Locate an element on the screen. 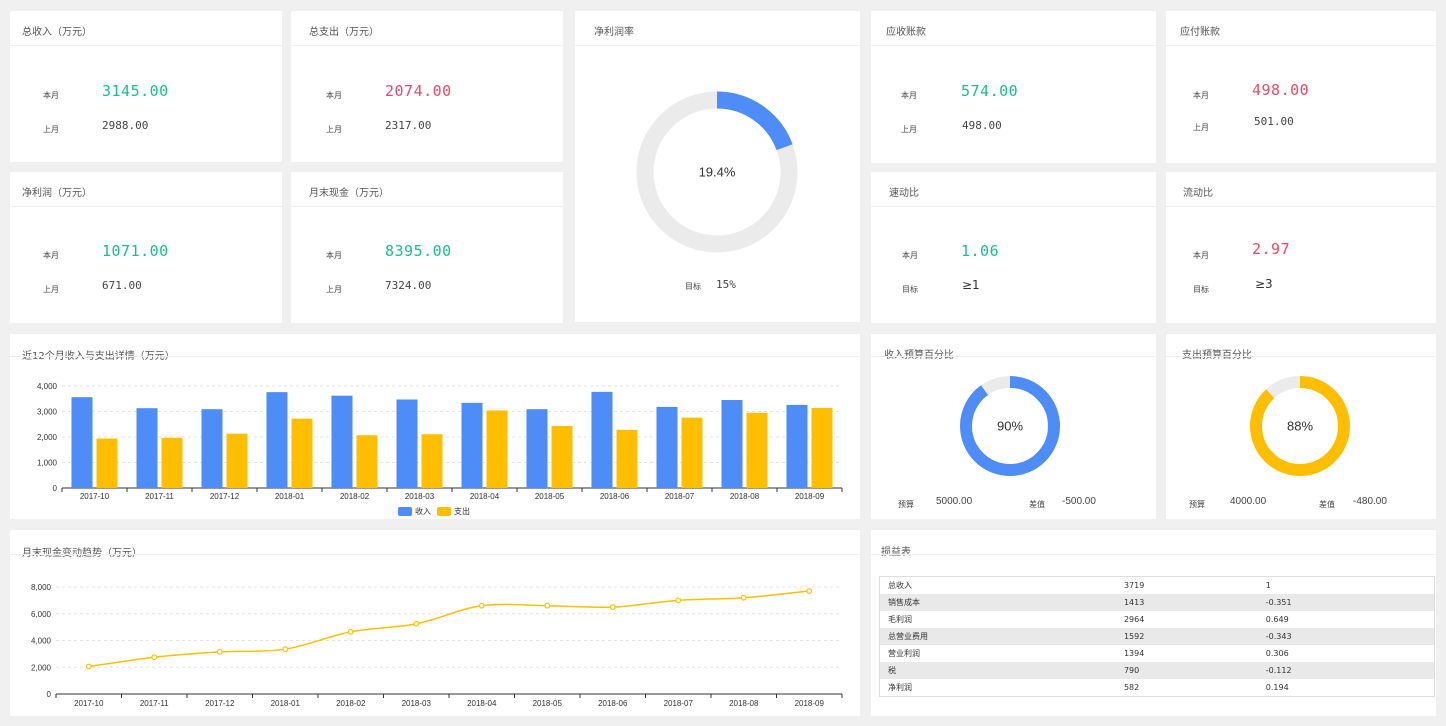 Image resolution: width=1446 pixels, height=726 pixels. net-margin-card: 净利润率 19.4% 目标 15% is located at coordinates (717, 166).